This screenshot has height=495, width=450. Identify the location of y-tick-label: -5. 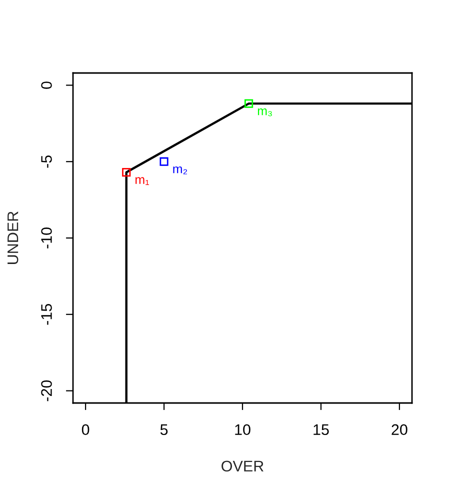
(46, 161).